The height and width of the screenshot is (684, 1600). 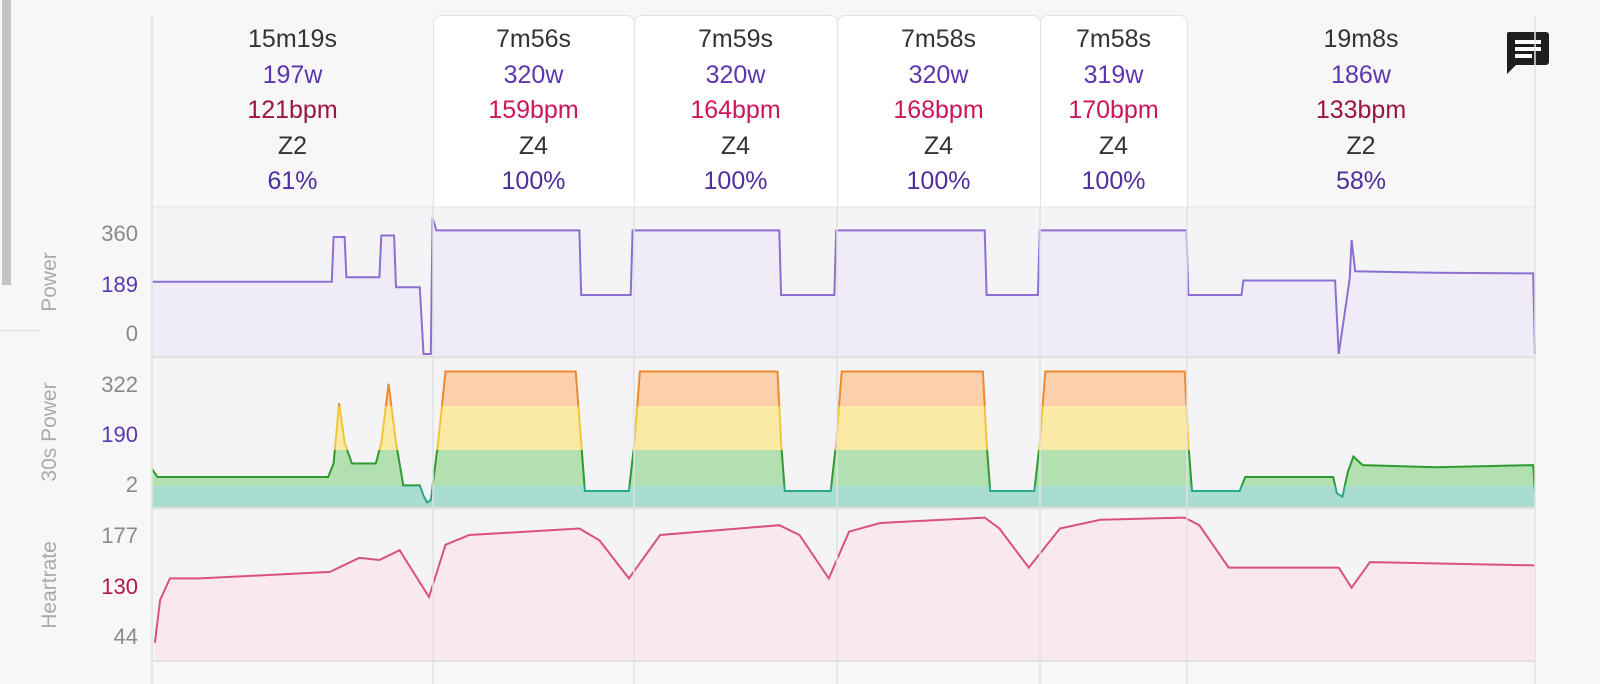 What do you see at coordinates (292, 39) in the screenshot?
I see `interval-duration: 15m19s` at bounding box center [292, 39].